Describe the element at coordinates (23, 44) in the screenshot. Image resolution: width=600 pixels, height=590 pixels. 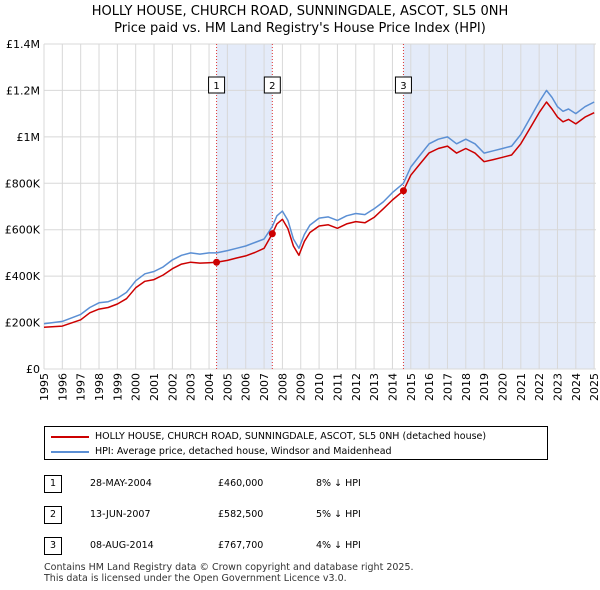
I see `y-tick-label: £1.4M` at that location.